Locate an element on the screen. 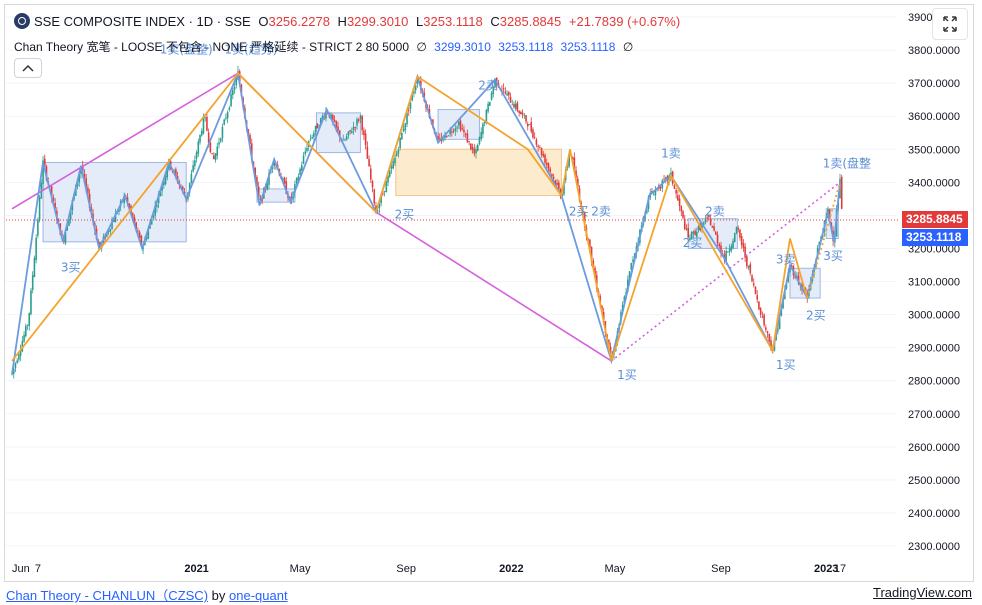 The image size is (982, 605). symbol-title: SSE COMPOSITE INDEX · 1D · SSE is located at coordinates (142, 21).